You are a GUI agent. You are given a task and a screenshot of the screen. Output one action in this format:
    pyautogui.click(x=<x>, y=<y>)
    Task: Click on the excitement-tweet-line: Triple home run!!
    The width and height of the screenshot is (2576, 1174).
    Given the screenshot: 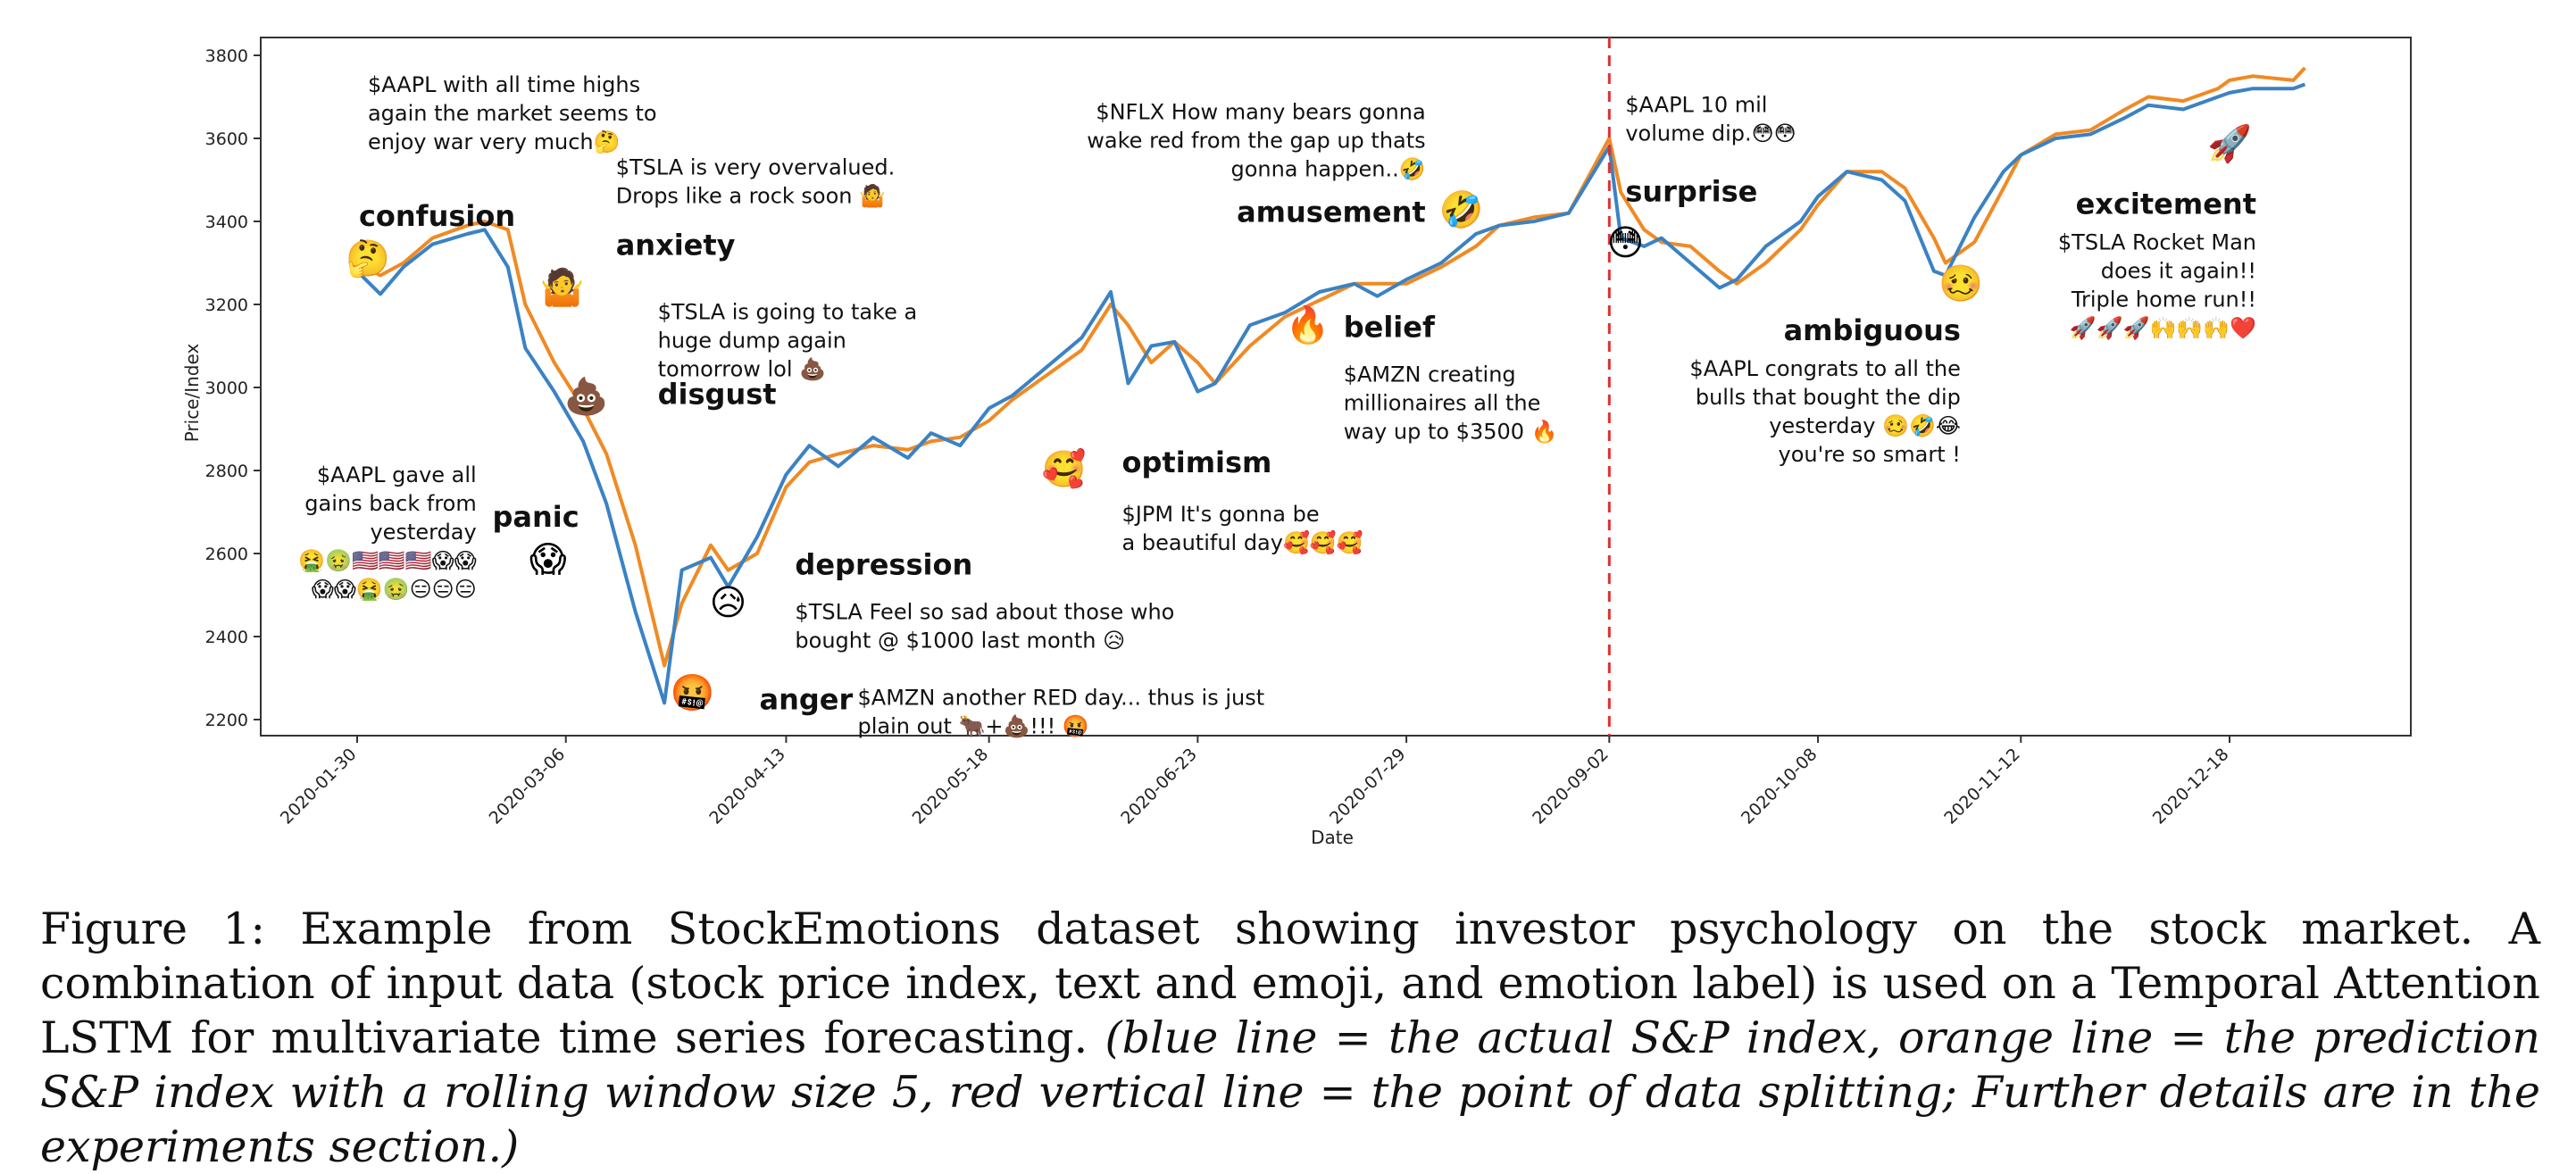 What is the action you would take?
    pyautogui.click(x=2163, y=299)
    